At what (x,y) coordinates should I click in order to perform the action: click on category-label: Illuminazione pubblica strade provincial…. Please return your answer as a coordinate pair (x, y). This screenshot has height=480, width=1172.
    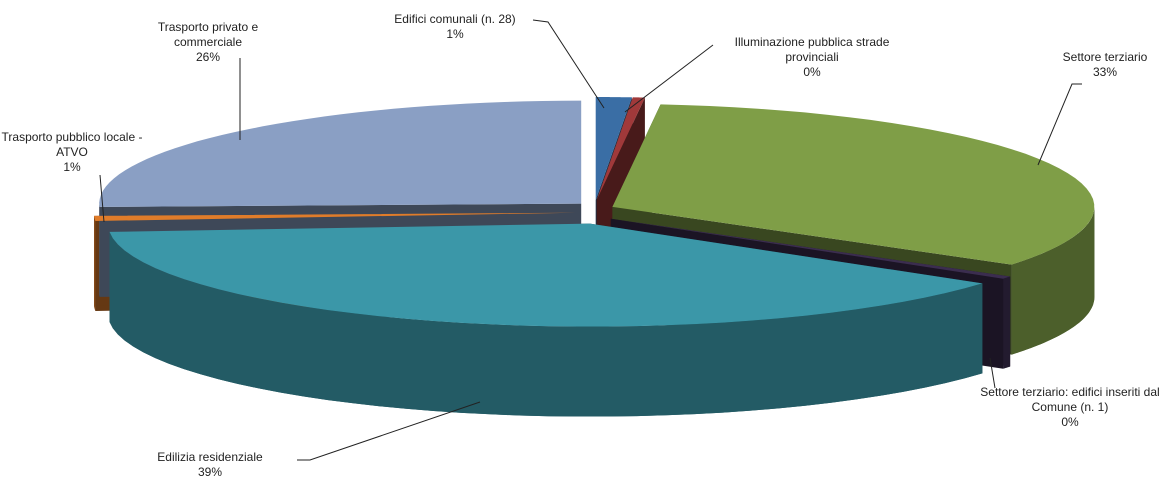
    Looking at the image, I should click on (812, 49).